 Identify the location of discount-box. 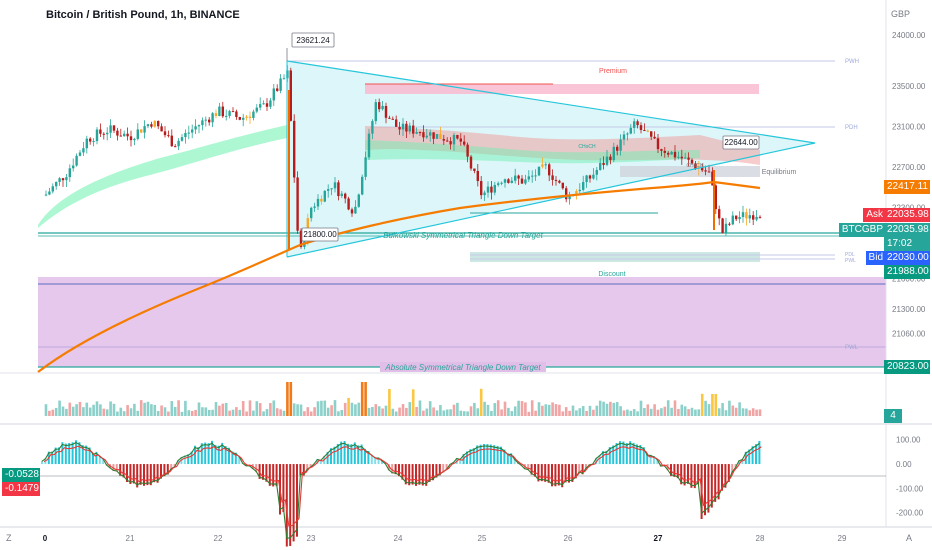
(615, 257).